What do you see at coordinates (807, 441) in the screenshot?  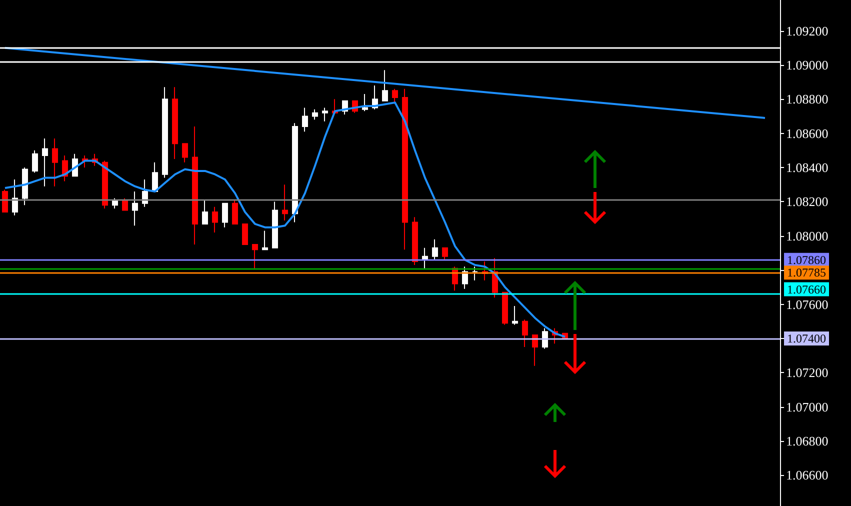 I see `y-tick-label: 1.06800` at bounding box center [807, 441].